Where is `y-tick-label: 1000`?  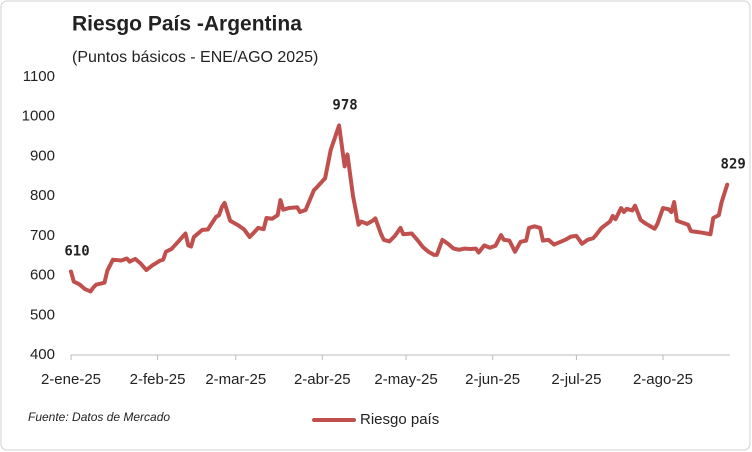 y-tick-label: 1000 is located at coordinates (38, 116).